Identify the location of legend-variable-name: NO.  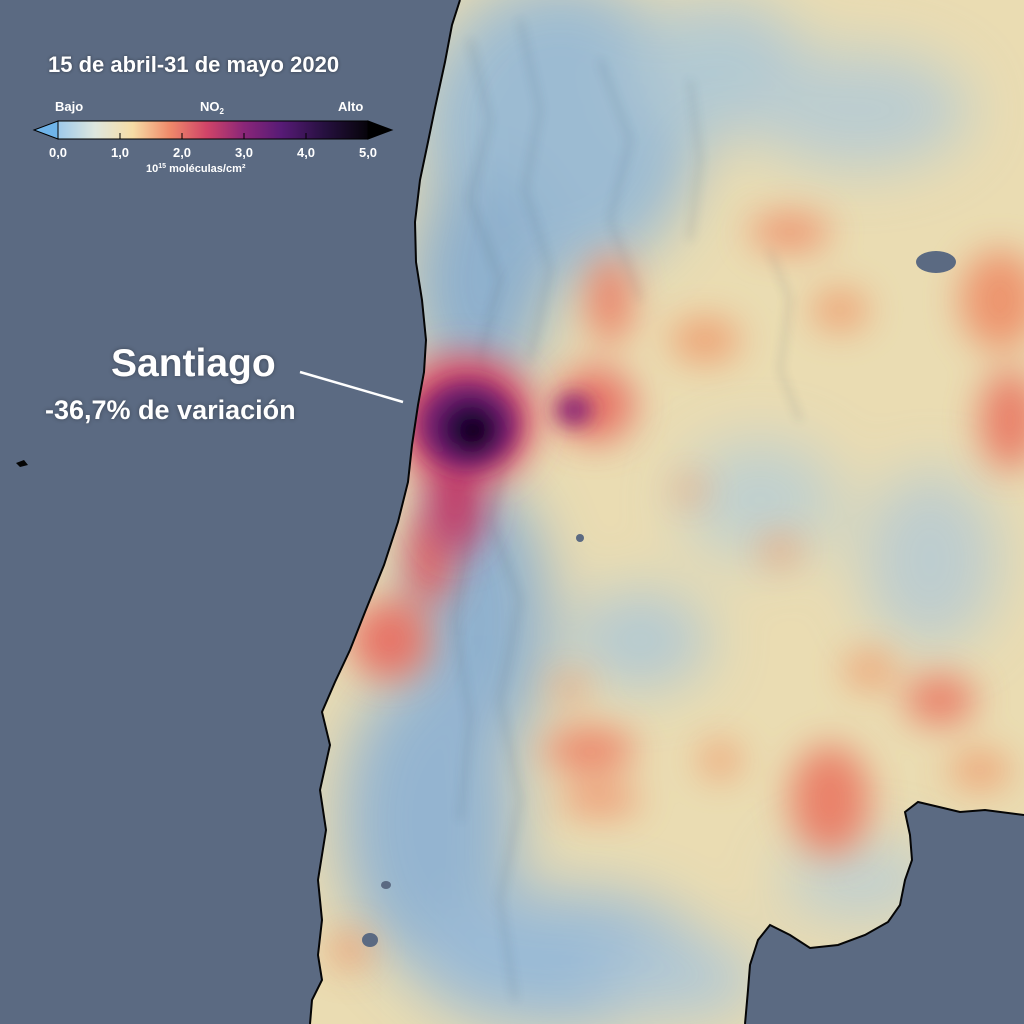
(210, 106).